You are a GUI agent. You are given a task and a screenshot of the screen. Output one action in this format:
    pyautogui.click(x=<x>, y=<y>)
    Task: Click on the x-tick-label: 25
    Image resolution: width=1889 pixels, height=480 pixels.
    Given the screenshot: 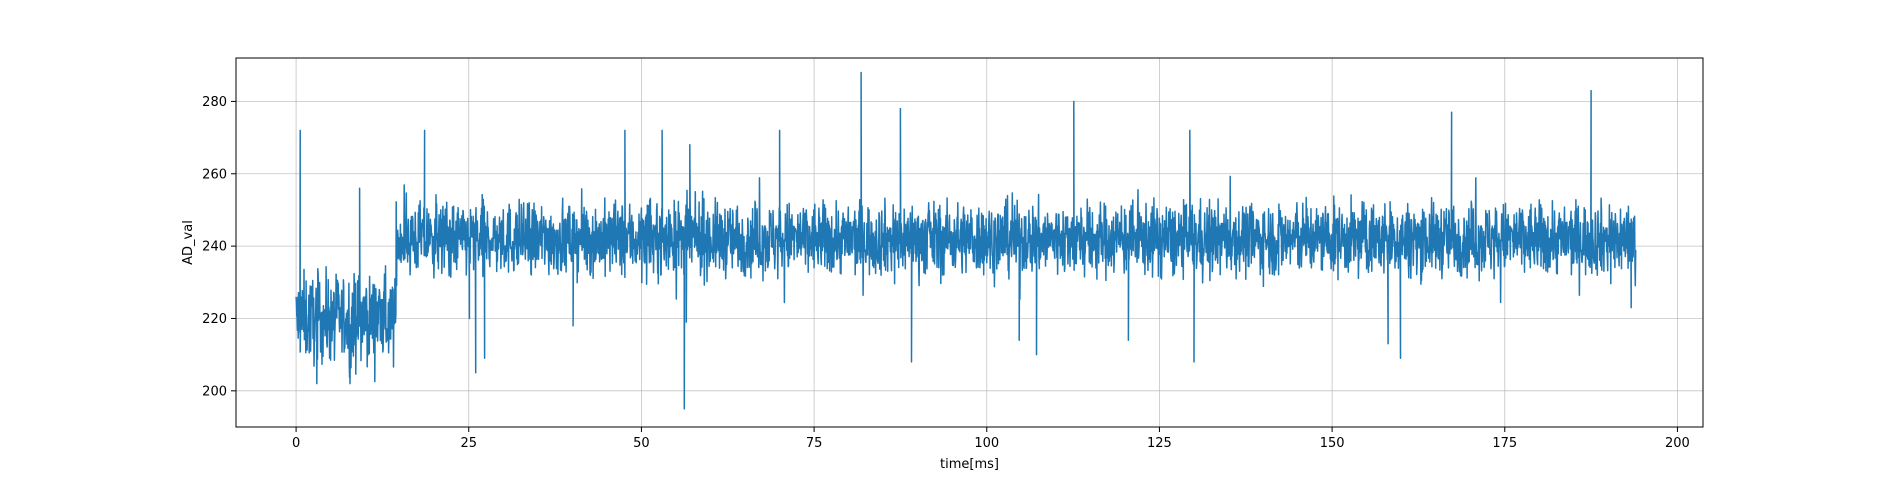 What is the action you would take?
    pyautogui.click(x=468, y=443)
    